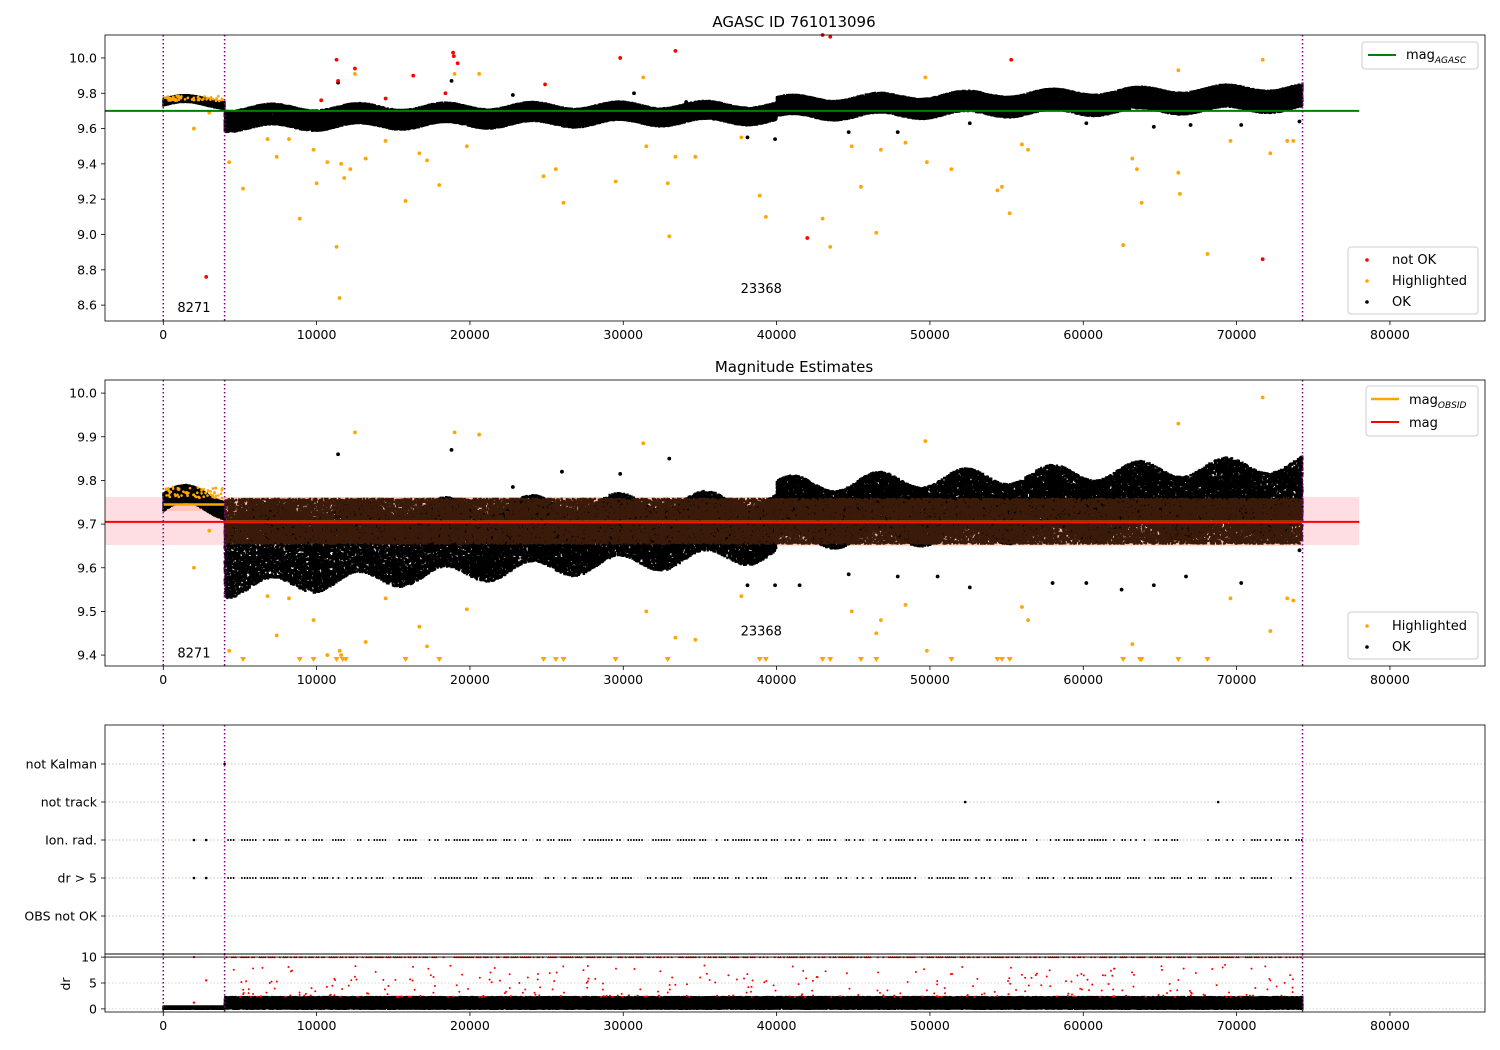  Describe the element at coordinates (87, 163) in the screenshot. I see `y-tick-label: 9.4` at that location.